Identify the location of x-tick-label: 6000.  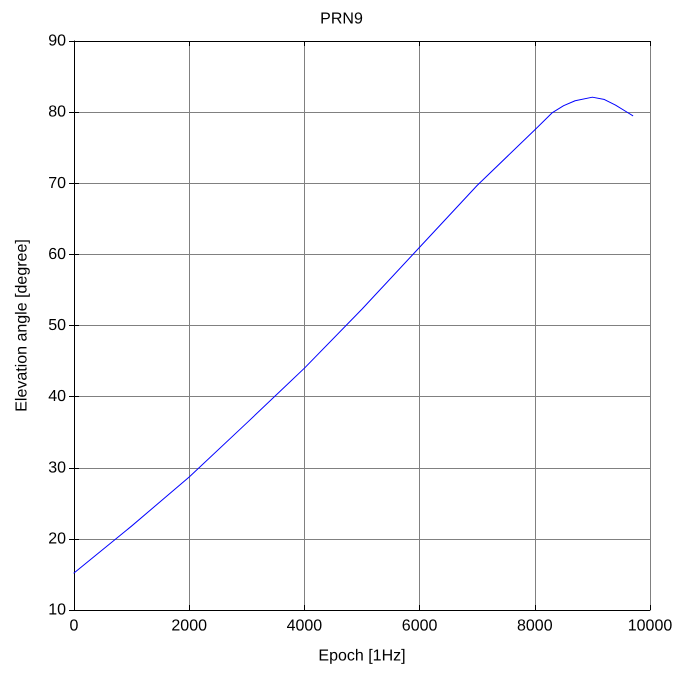
(420, 626).